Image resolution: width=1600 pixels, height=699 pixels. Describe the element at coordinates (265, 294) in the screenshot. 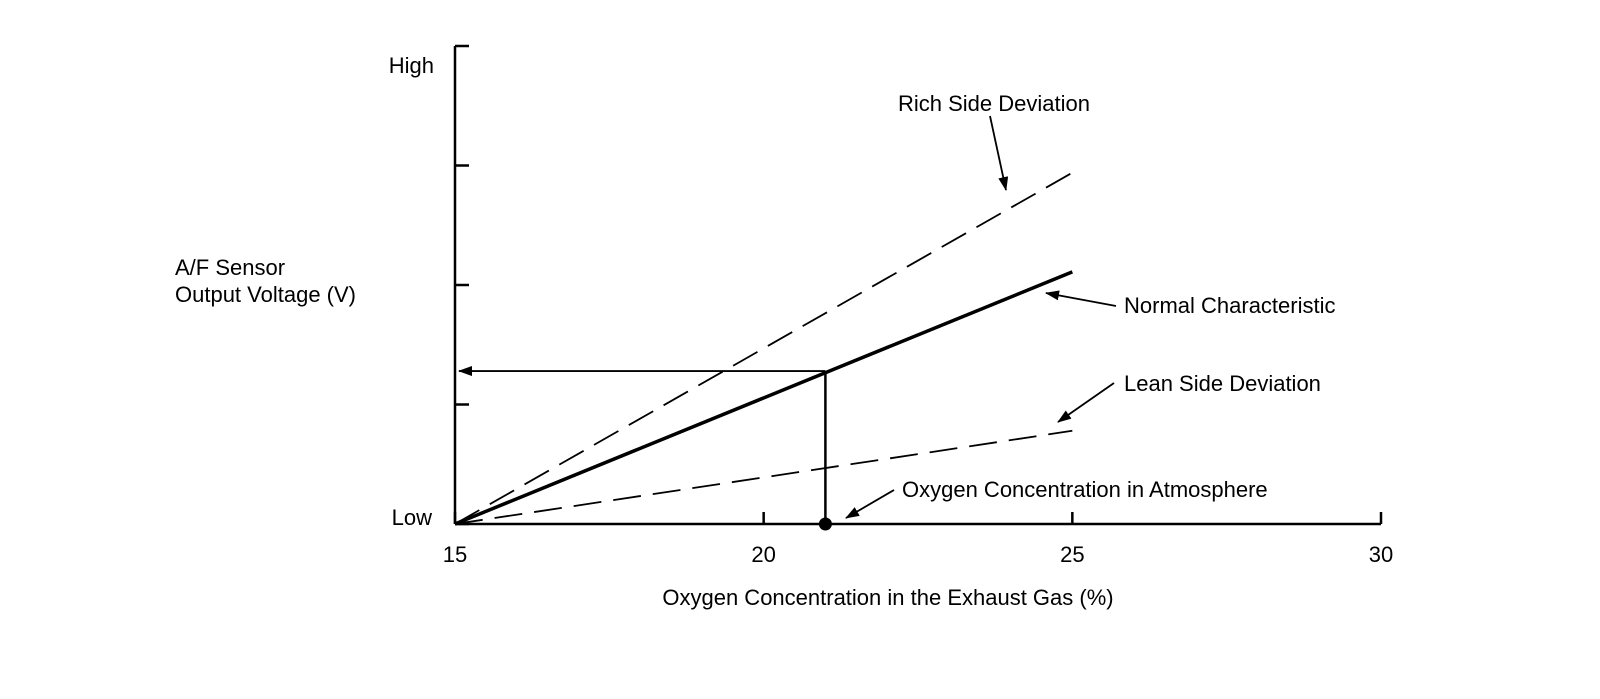

I see `y-axis-label-line-2: Output Voltage (V)` at that location.